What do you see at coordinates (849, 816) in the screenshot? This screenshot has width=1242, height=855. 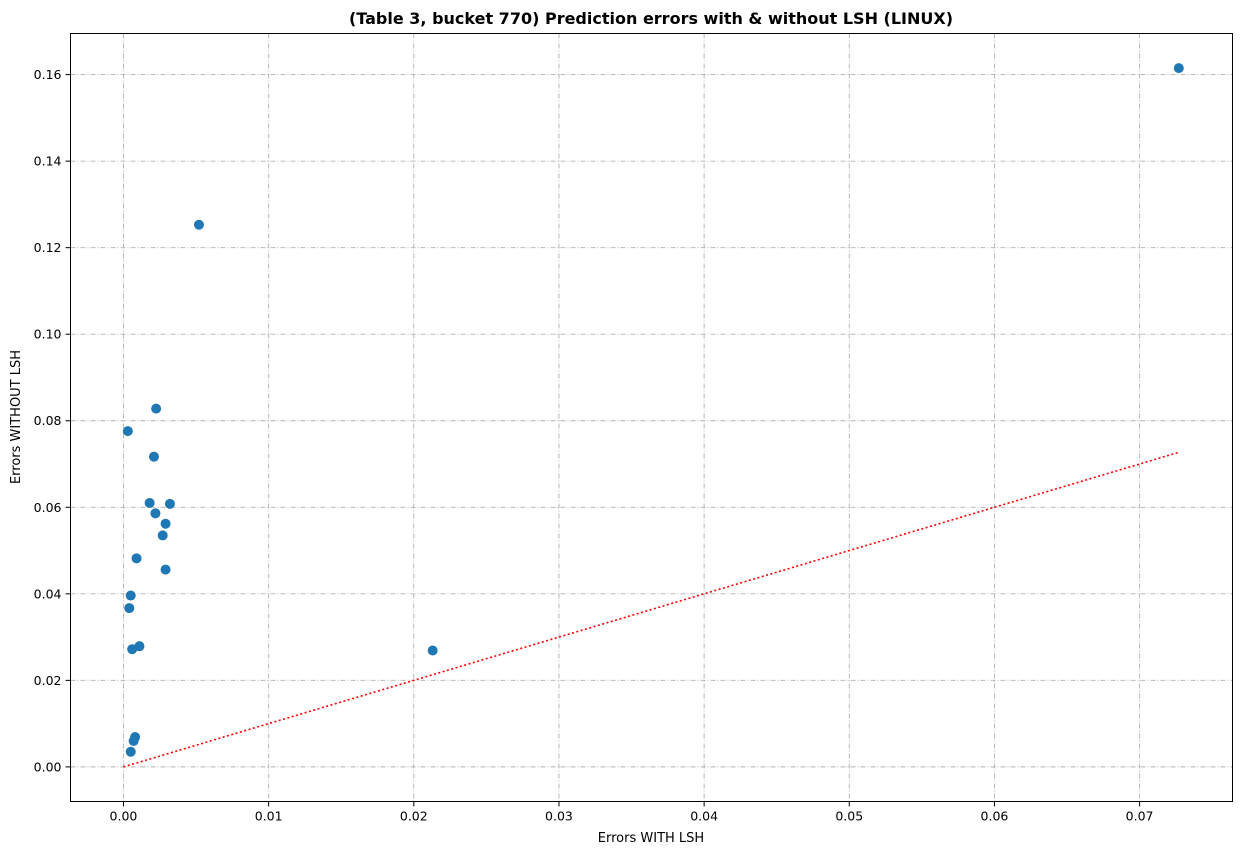 I see `x-tick-label: 0.05` at bounding box center [849, 816].